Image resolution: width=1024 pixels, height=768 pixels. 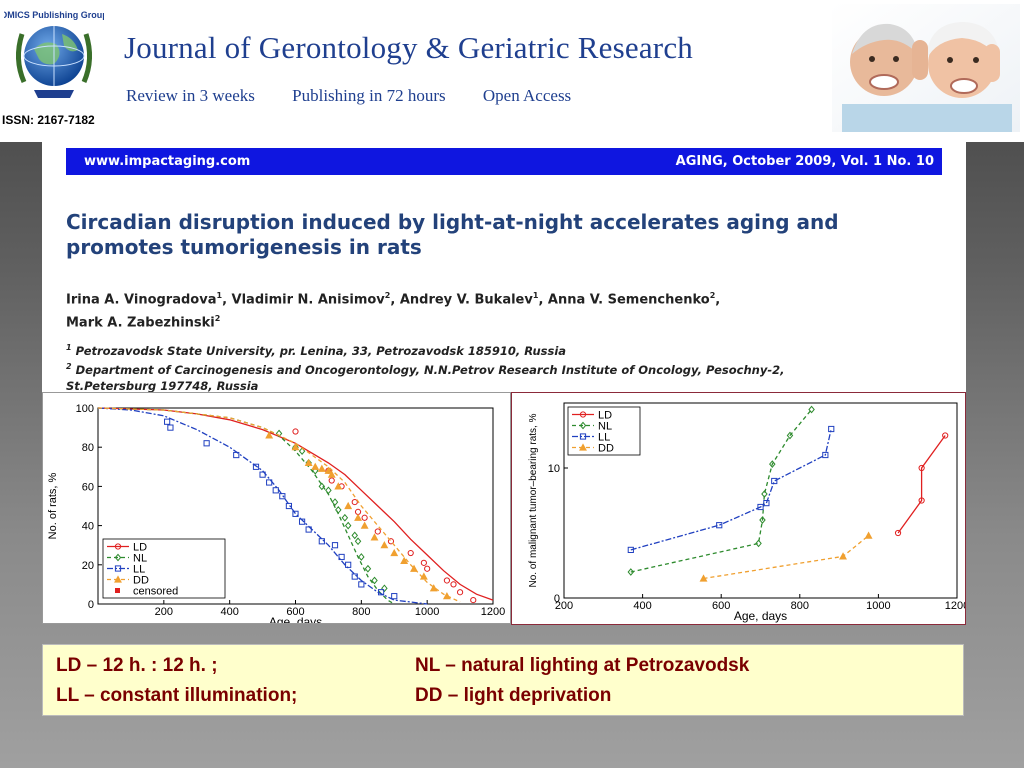 What do you see at coordinates (137, 665) in the screenshot?
I see `legend-ld: LD – 12 h. : 12 h. ;` at bounding box center [137, 665].